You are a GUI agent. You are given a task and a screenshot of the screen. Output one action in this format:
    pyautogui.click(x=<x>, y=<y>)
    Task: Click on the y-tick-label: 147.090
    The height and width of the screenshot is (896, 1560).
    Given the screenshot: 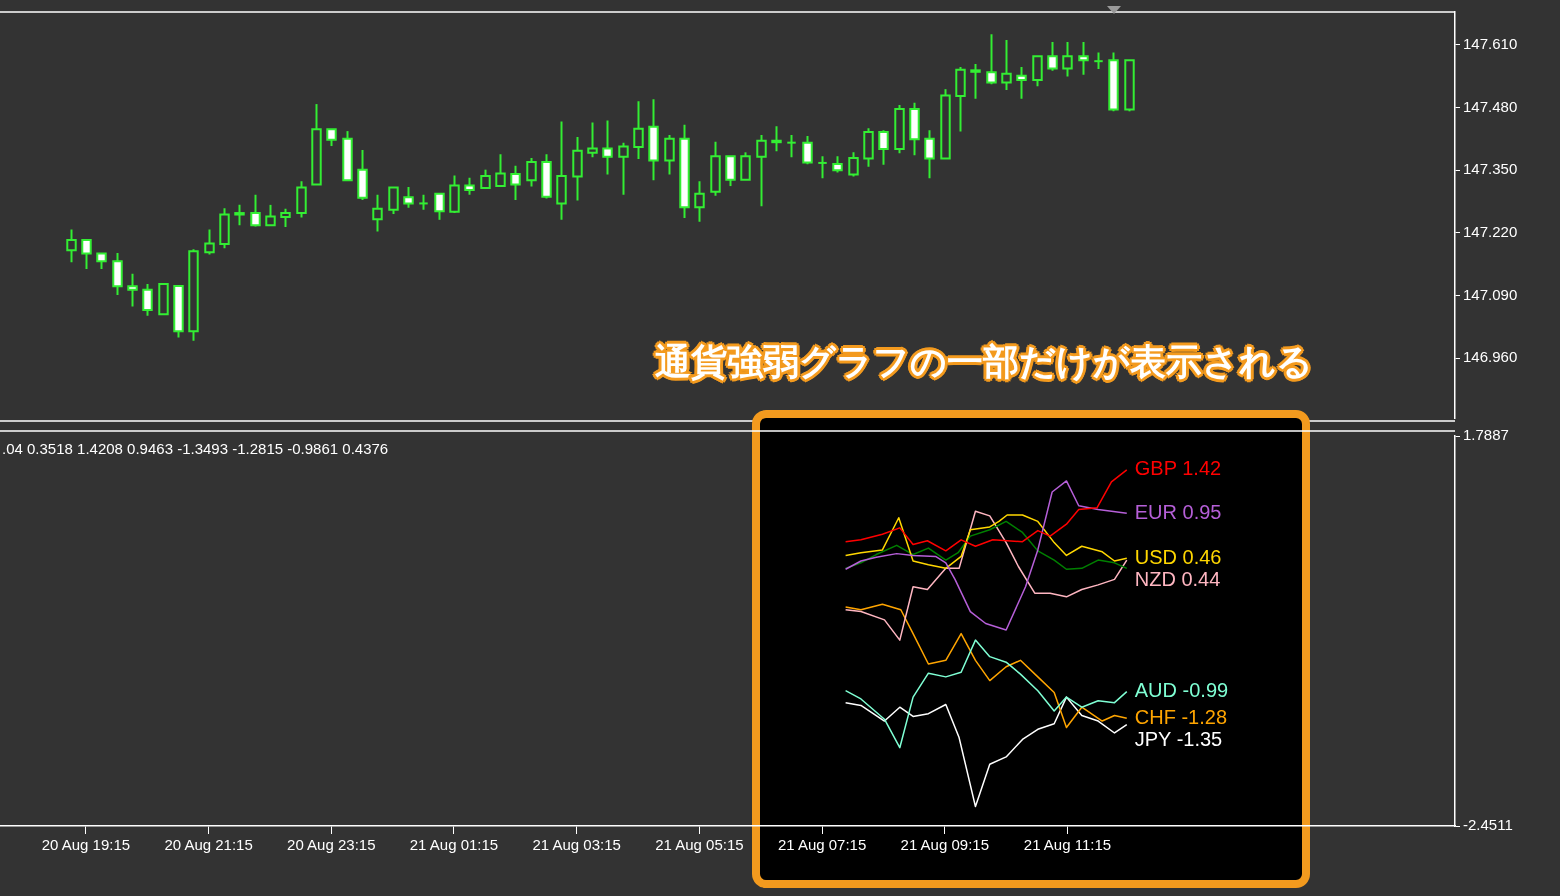 What is the action you would take?
    pyautogui.click(x=1490, y=294)
    